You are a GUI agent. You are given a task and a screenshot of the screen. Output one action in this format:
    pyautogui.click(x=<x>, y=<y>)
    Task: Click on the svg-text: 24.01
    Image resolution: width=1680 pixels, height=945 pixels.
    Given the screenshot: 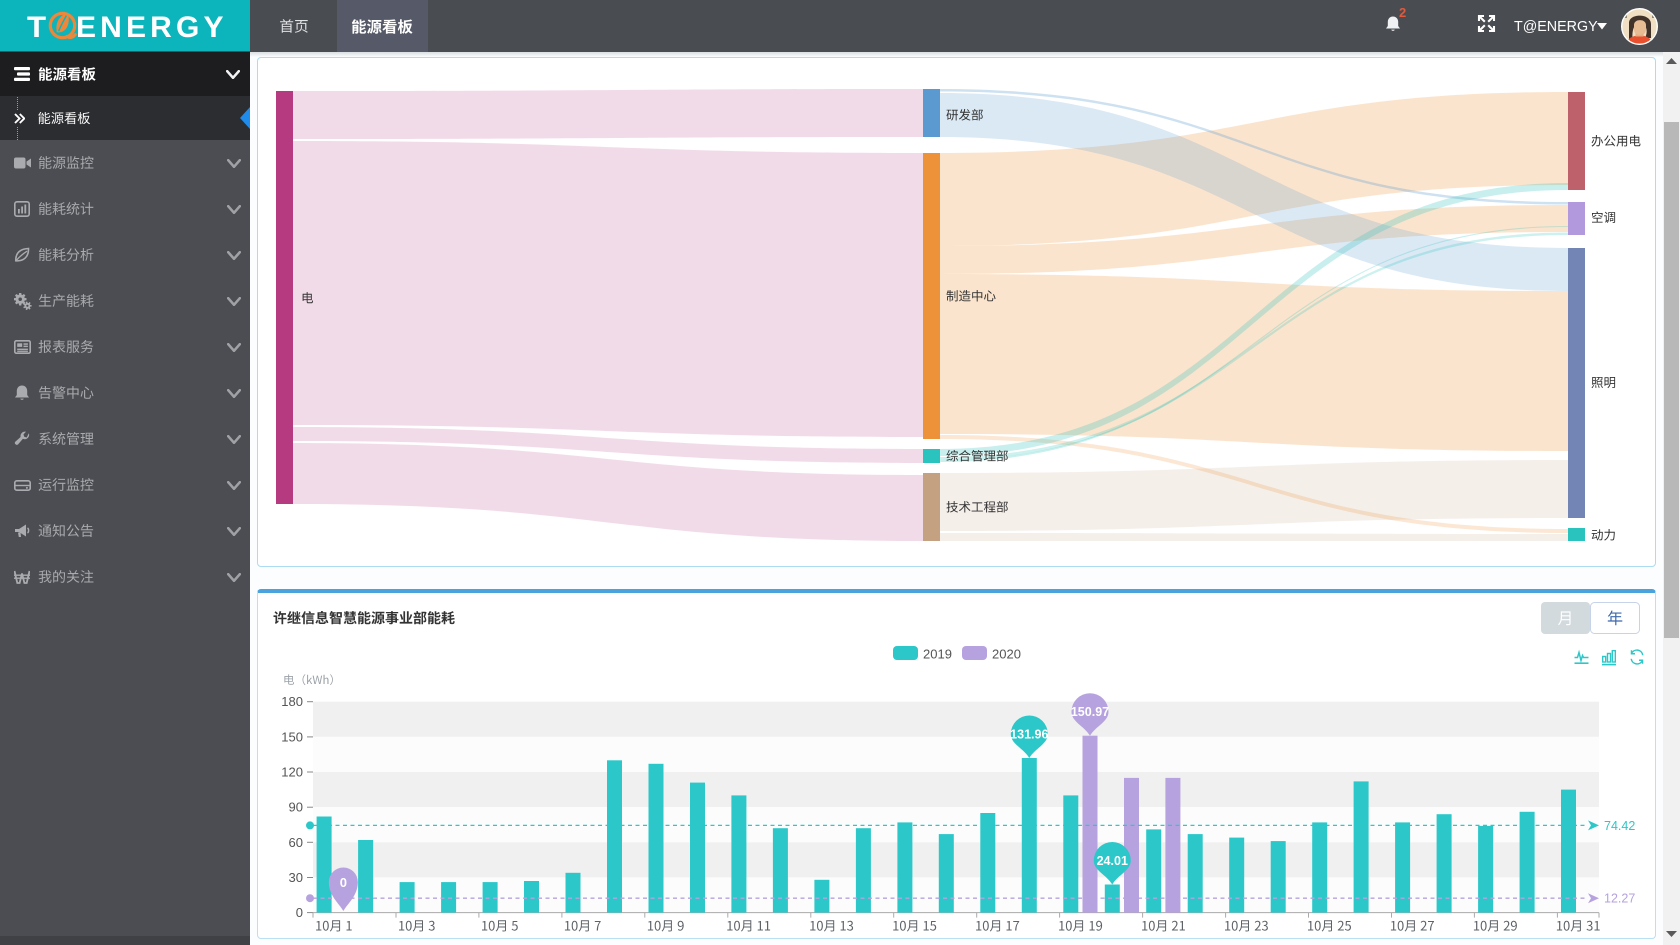 What is the action you would take?
    pyautogui.click(x=1112, y=861)
    